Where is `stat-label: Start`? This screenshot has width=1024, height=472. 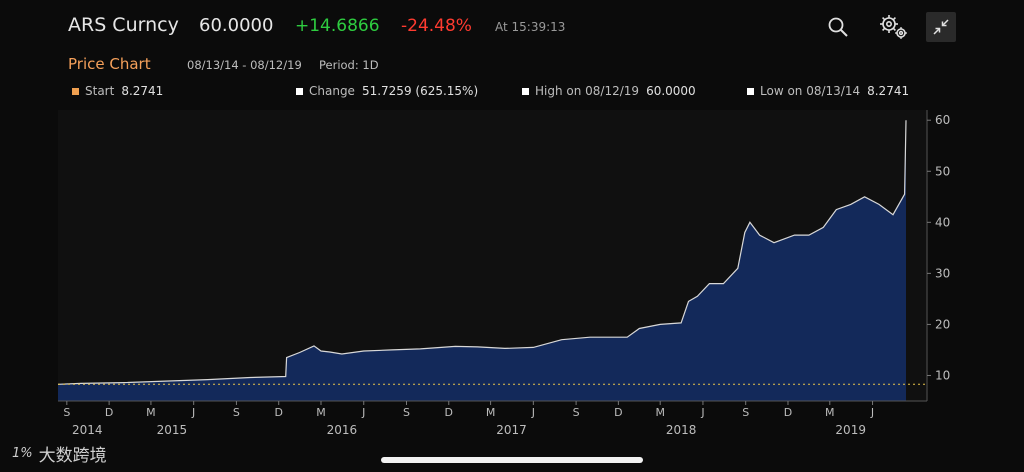 stat-label: Start is located at coordinates (100, 91).